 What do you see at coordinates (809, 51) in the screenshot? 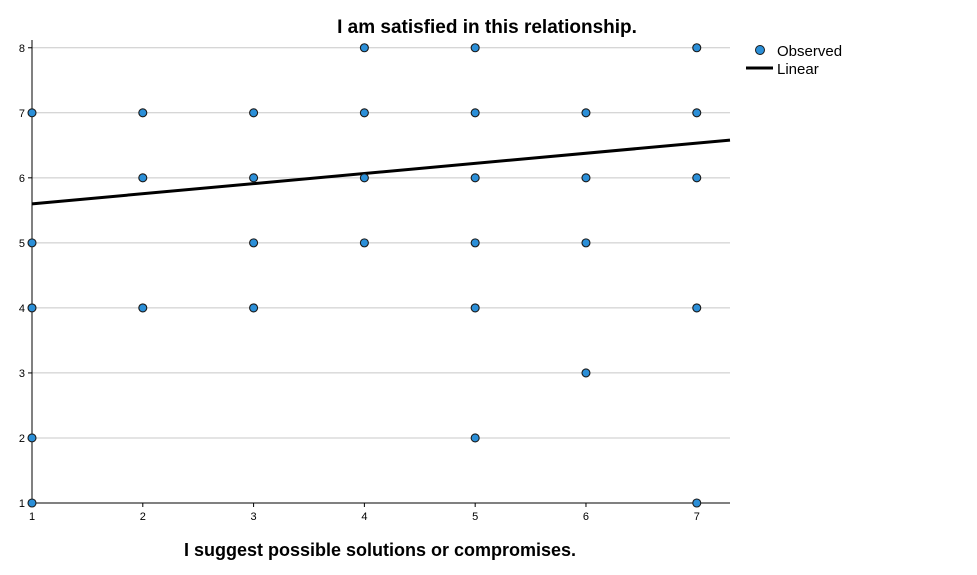
I see `legend-observed-label: Observed` at bounding box center [809, 51].